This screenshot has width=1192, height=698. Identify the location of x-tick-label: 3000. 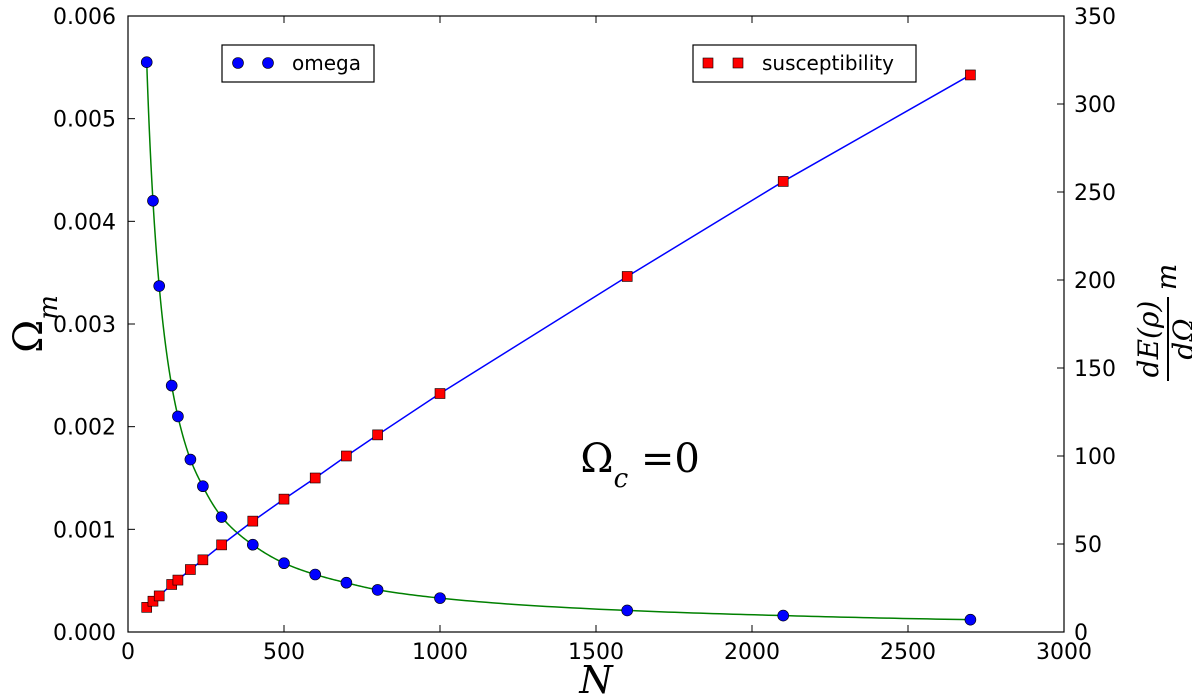
(1064, 652).